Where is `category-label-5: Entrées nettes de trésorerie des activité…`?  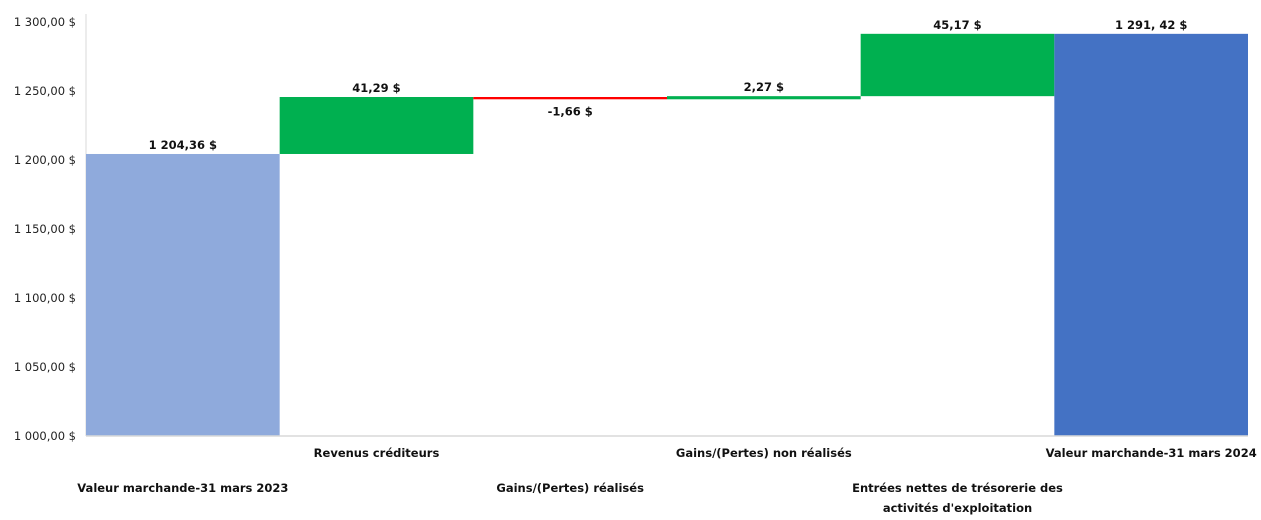
category-label-5: Entrées nettes de trésorerie des activité… is located at coordinates (957, 498).